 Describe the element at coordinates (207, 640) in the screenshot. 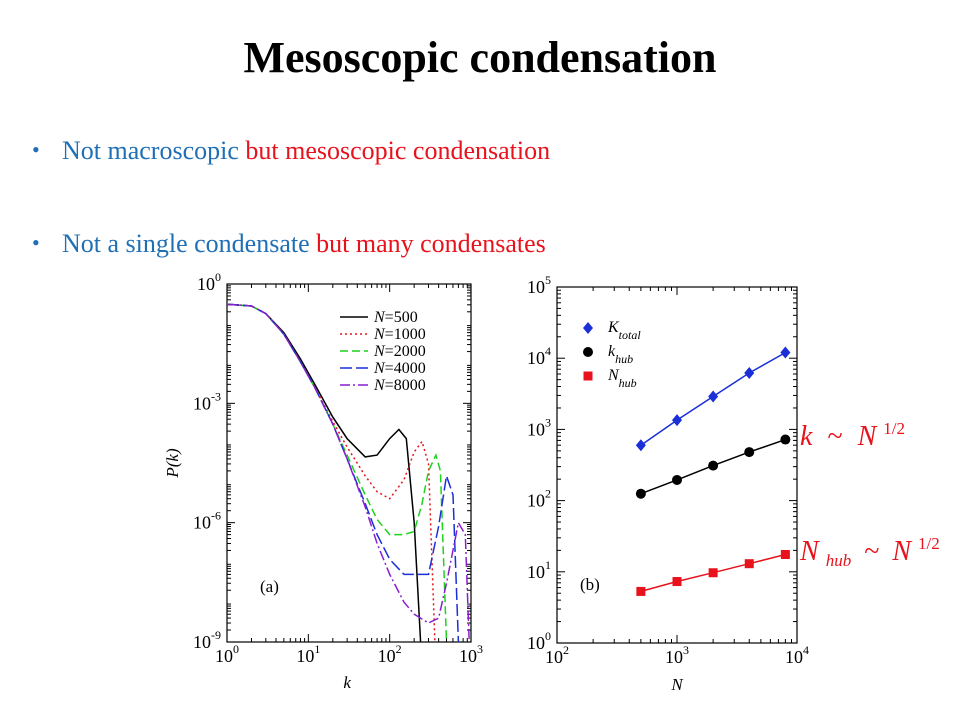

I see `panel-a-y-tick-label: 10⁻⁹` at that location.